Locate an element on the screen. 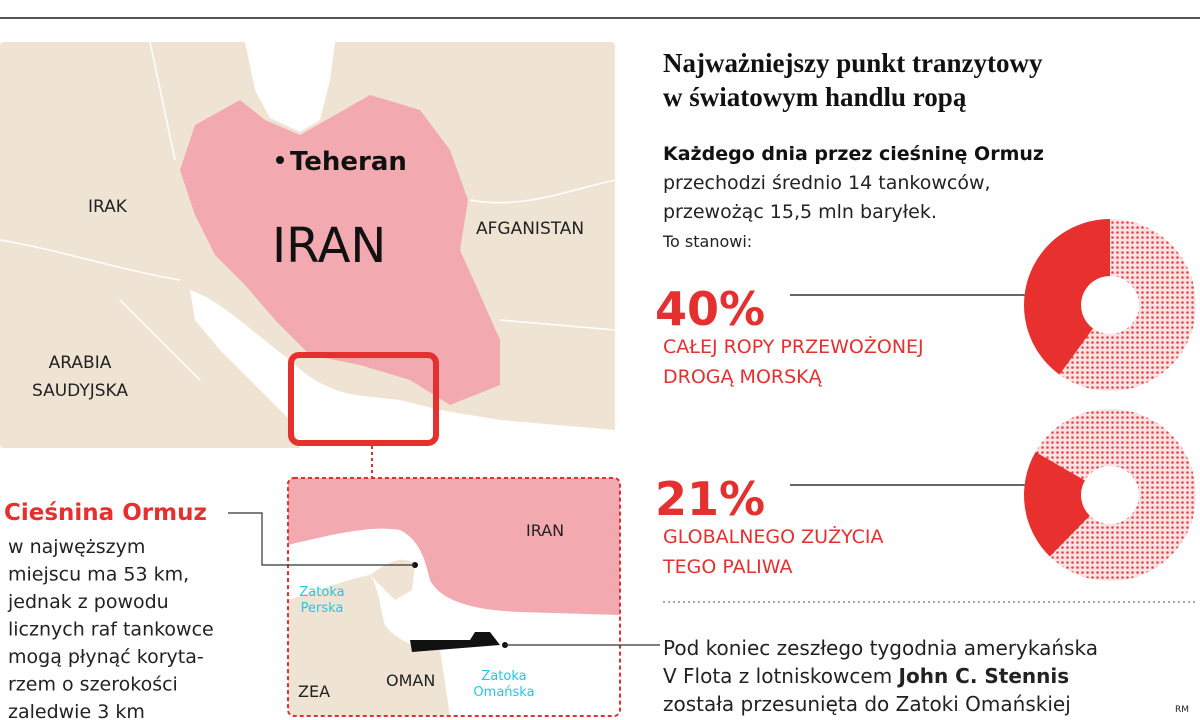 This screenshot has height=720, width=1200. inset-map is located at coordinates (454, 597).